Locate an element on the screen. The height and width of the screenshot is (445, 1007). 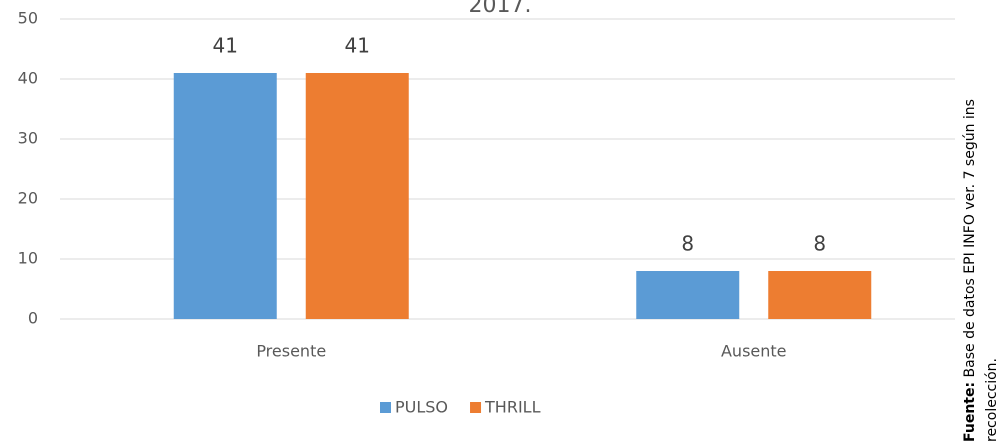
source-line: recolección. is located at coordinates (992, 400).